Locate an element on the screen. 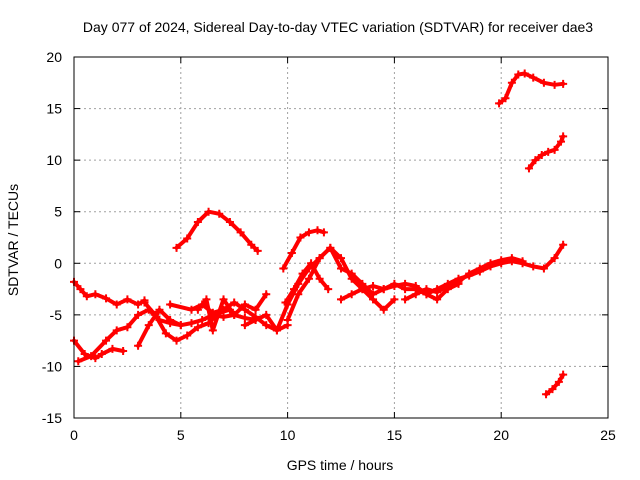  y-axis-label: SDTVAR / TECUs is located at coordinates (13, 240).